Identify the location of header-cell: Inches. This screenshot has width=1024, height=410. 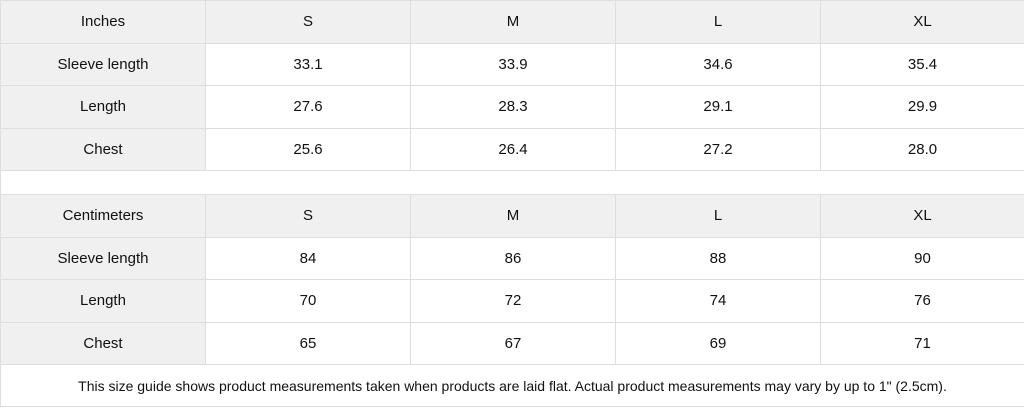
(103, 22).